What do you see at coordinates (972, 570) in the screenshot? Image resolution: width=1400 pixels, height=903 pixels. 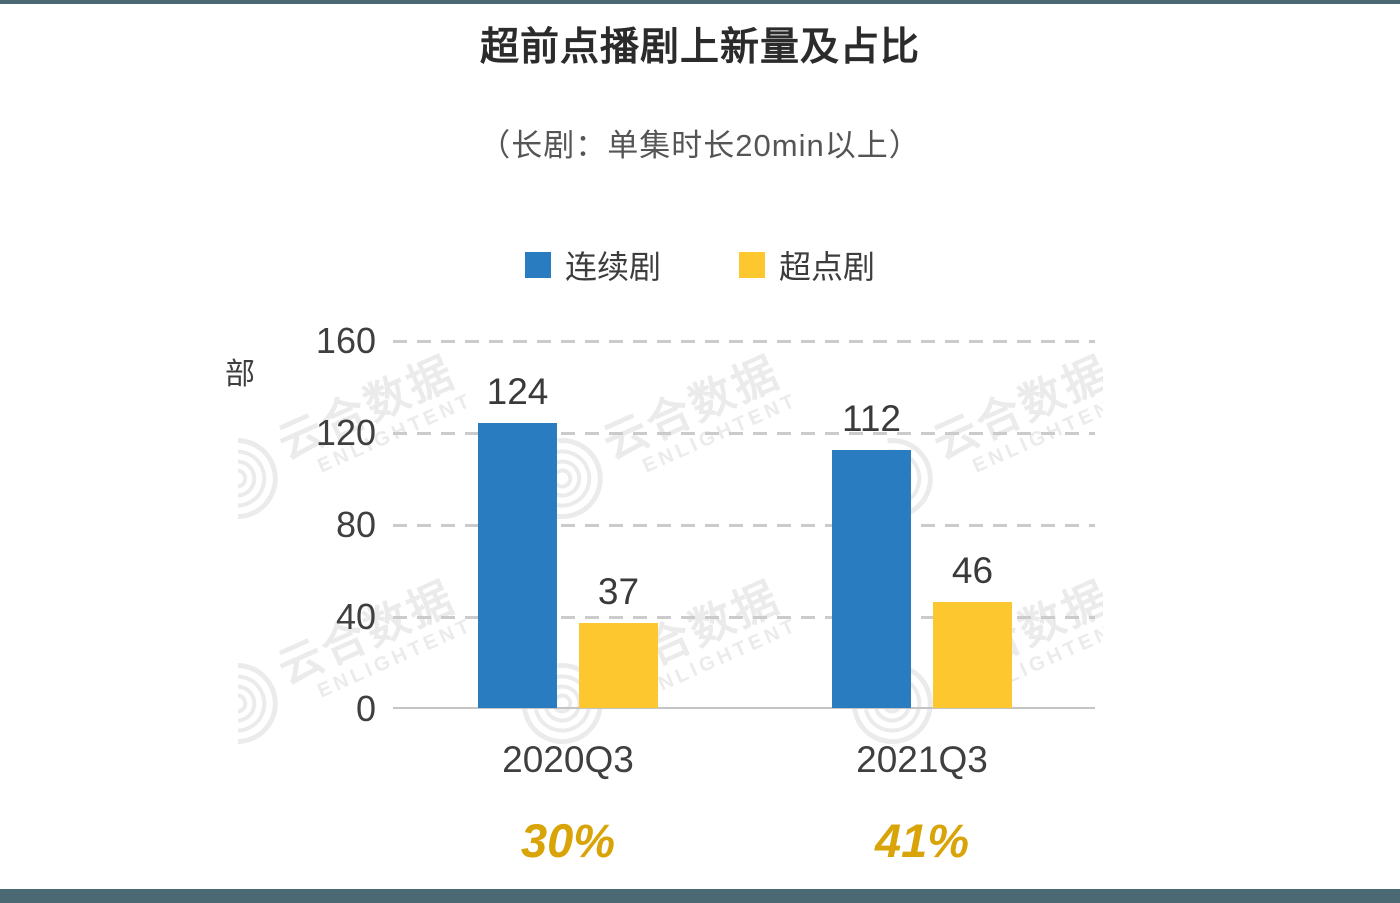 I see `bar-value-label: 46` at bounding box center [972, 570].